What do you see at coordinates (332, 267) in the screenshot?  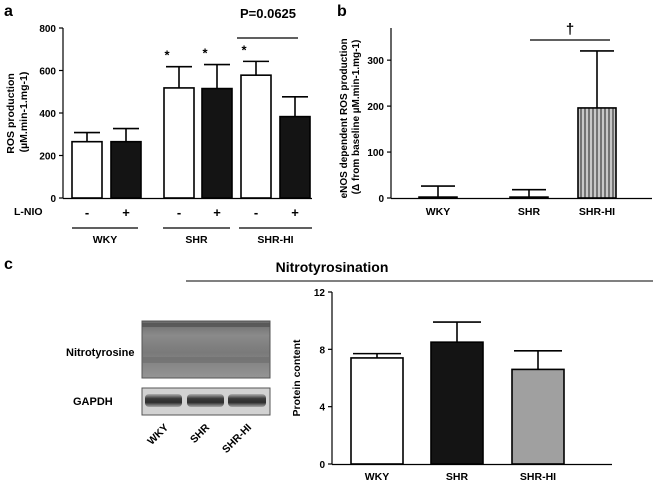 I see `panel-c-title: Nitrotyrosination` at bounding box center [332, 267].